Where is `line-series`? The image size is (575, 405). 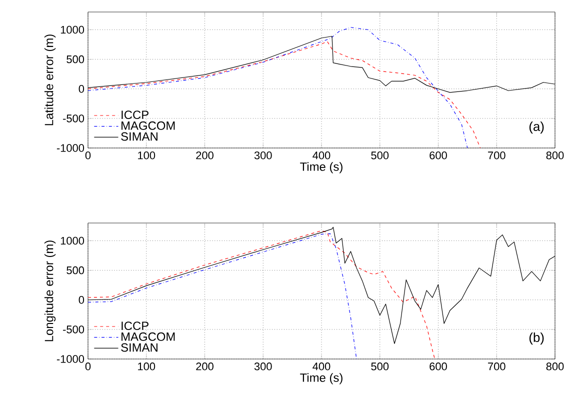 line-series is located at coordinates (222, 296).